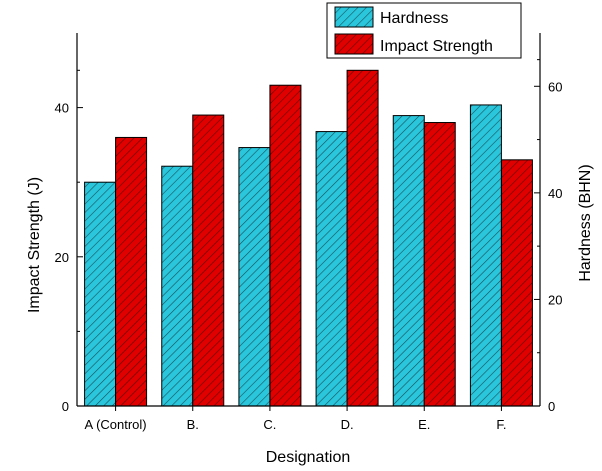 This screenshot has height=471, width=602. I want to click on y2-axis-title: Hardness (BHN), so click(585, 222).